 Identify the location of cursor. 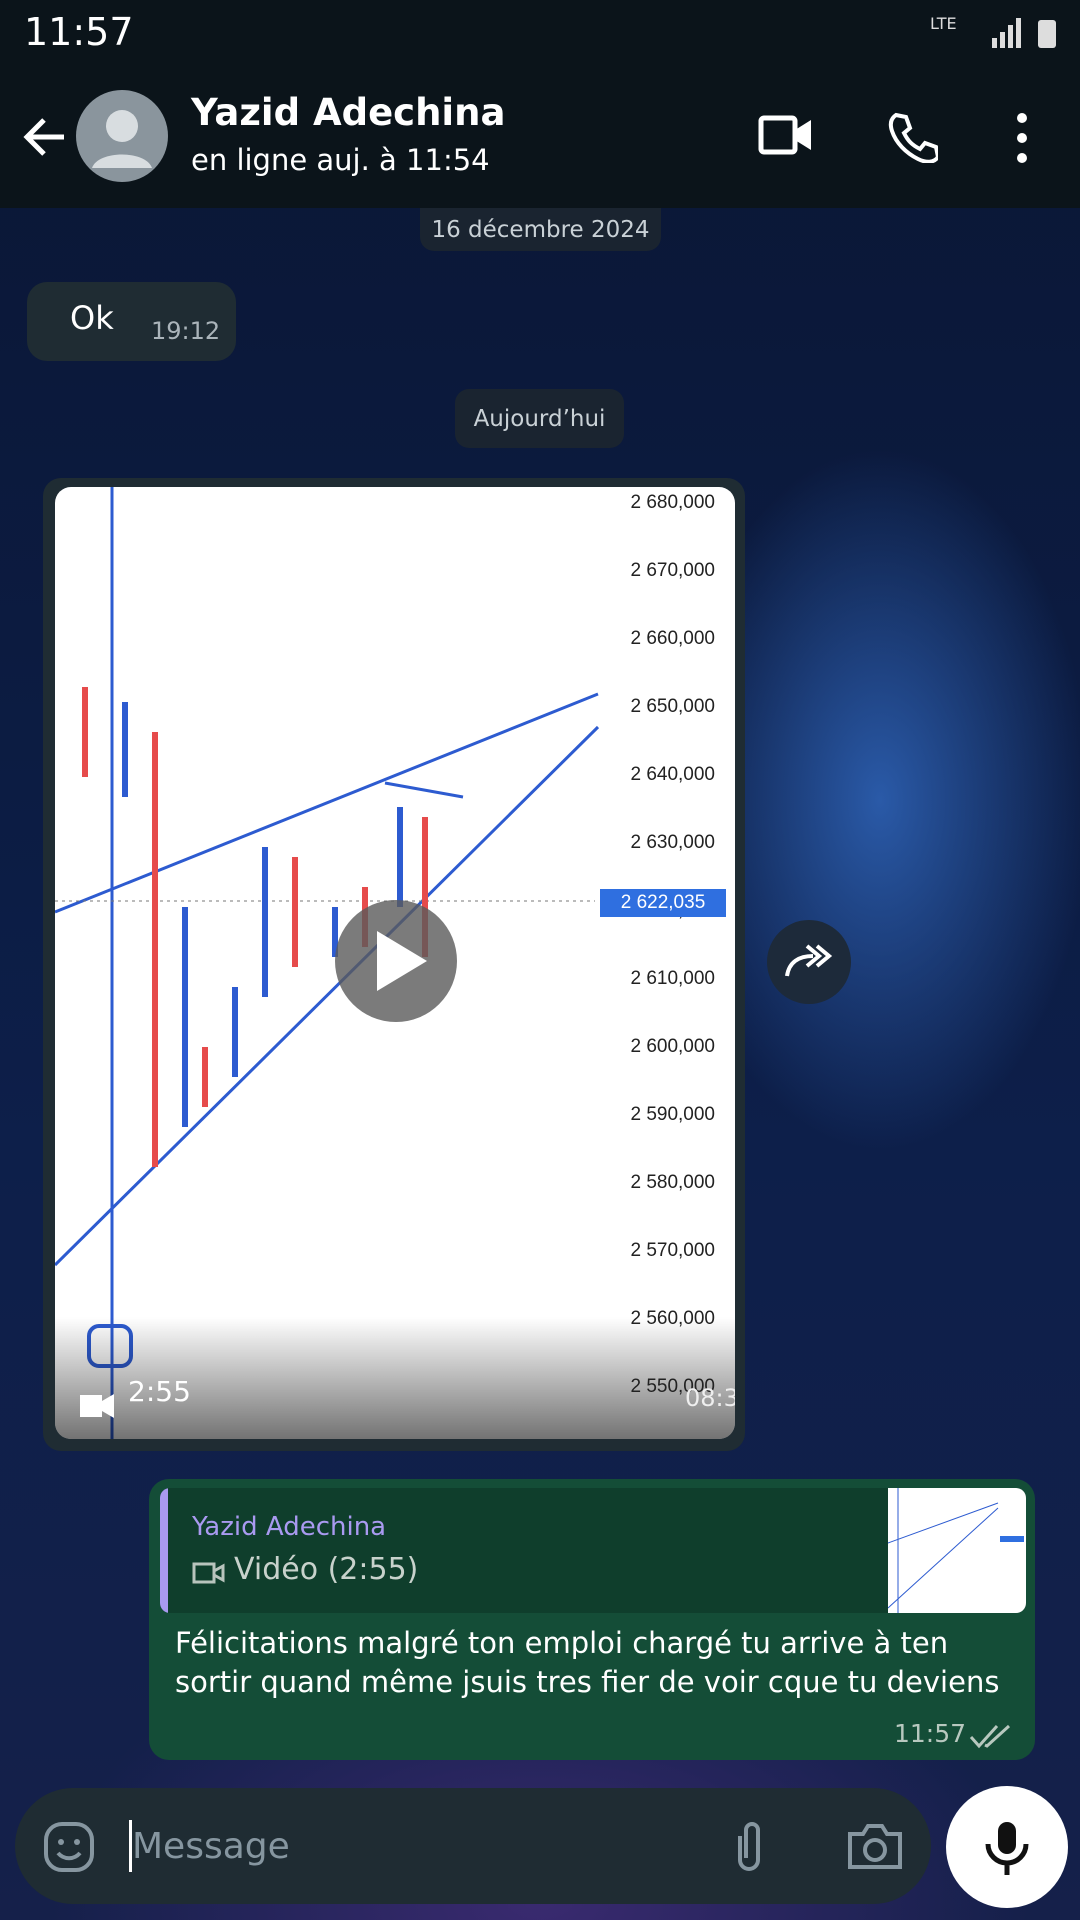
(130, 1846).